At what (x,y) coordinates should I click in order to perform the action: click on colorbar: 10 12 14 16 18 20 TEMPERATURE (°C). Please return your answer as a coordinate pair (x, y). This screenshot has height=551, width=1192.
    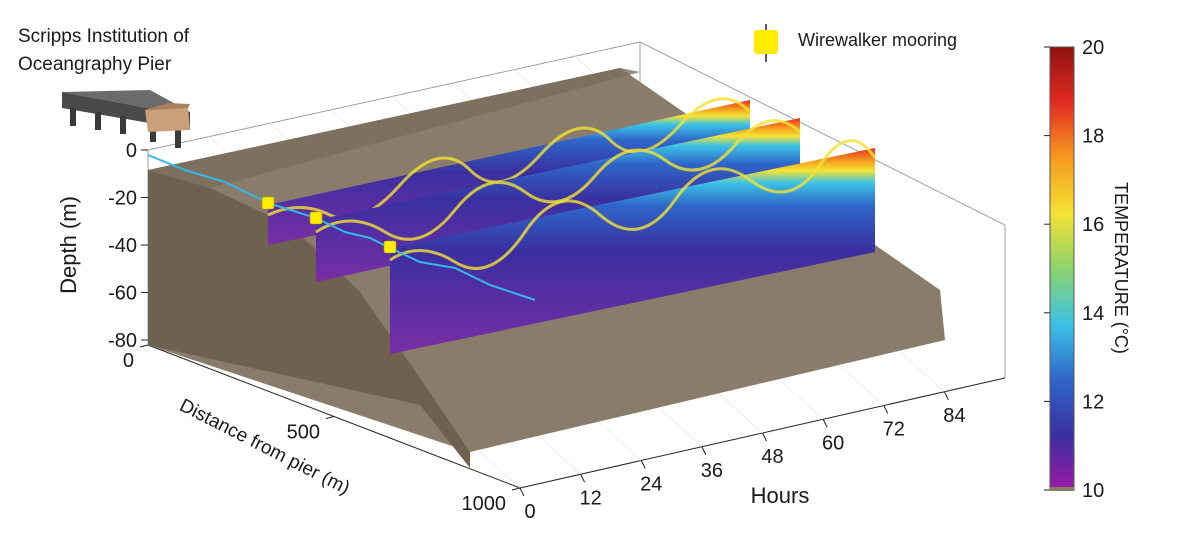
    Looking at the image, I should click on (1087, 269).